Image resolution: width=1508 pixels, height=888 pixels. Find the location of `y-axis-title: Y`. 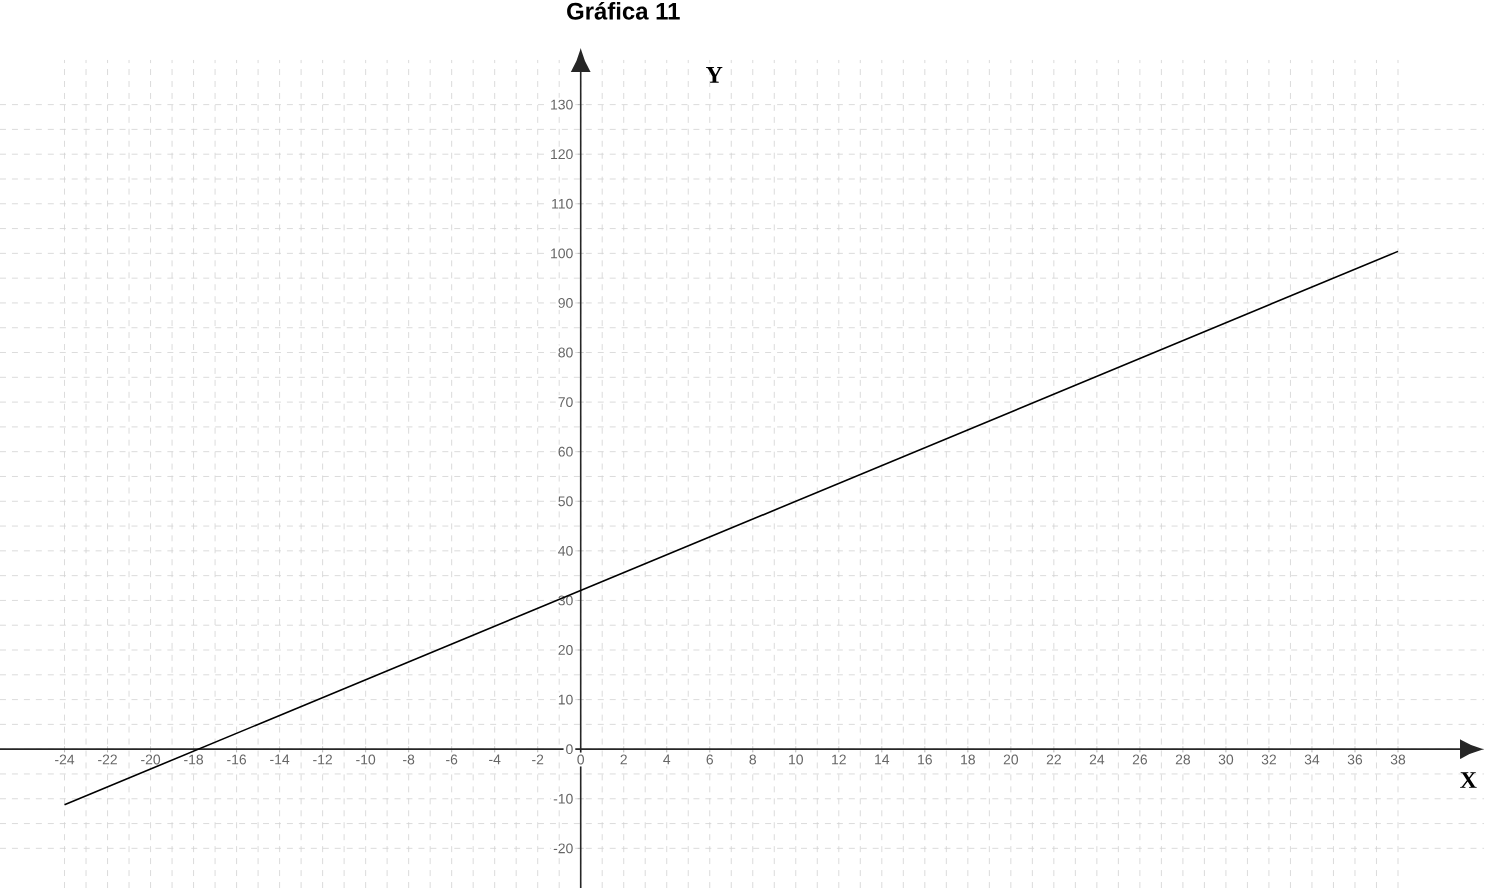

y-axis-title: Y is located at coordinates (714, 75).